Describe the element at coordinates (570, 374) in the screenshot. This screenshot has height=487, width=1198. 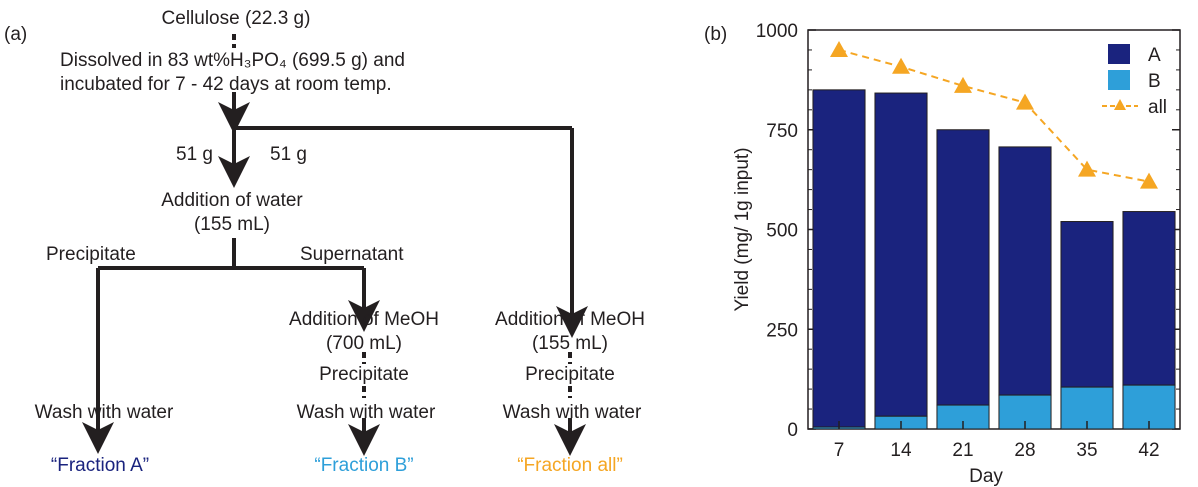
I see `precipitate-all: Precipitate` at that location.